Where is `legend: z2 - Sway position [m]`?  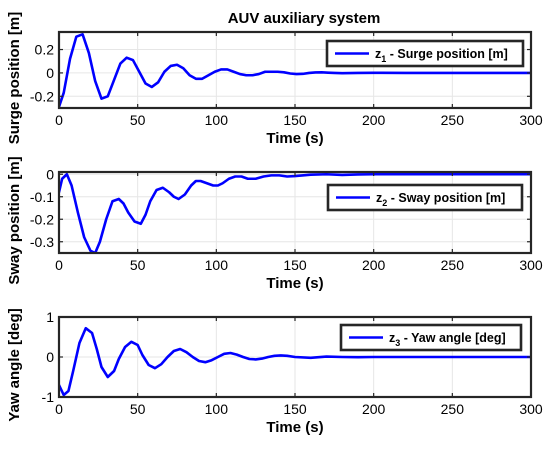 legend: z2 - Sway position [m] is located at coordinates (425, 197).